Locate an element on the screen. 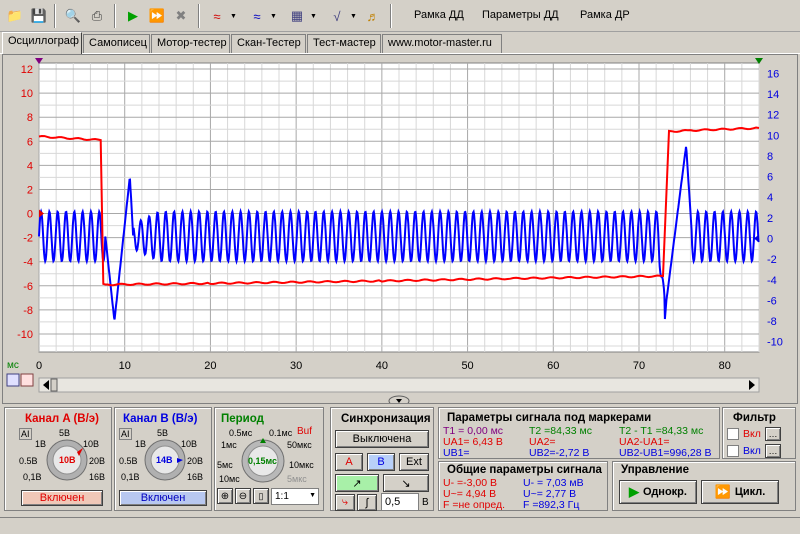 The image size is (800, 534). sync-channel-b-button: B is located at coordinates (381, 462).